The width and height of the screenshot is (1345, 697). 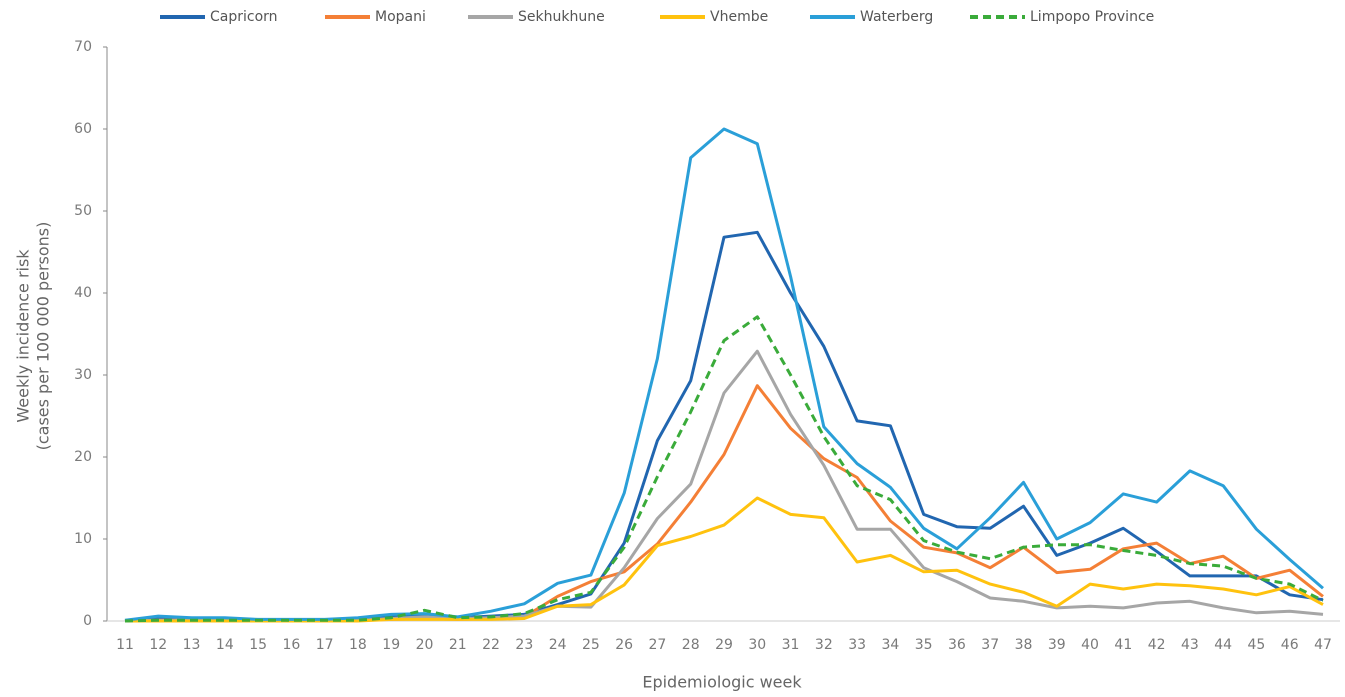 What do you see at coordinates (458, 645) in the screenshot?
I see `x-tick-label: 21` at bounding box center [458, 645].